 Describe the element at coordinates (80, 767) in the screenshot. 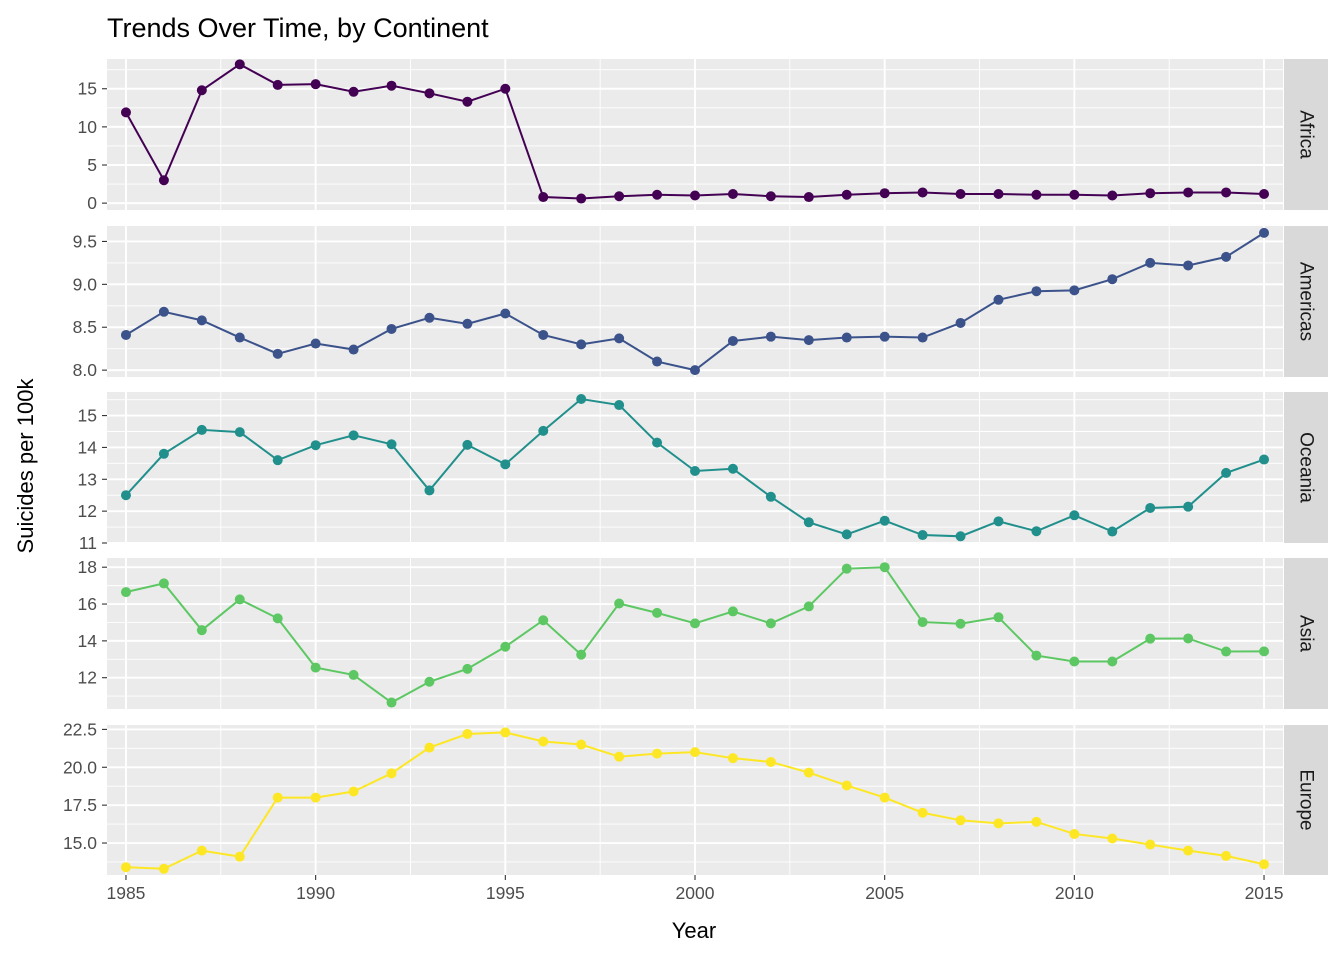

I see `y-tick-label: 20.0` at that location.